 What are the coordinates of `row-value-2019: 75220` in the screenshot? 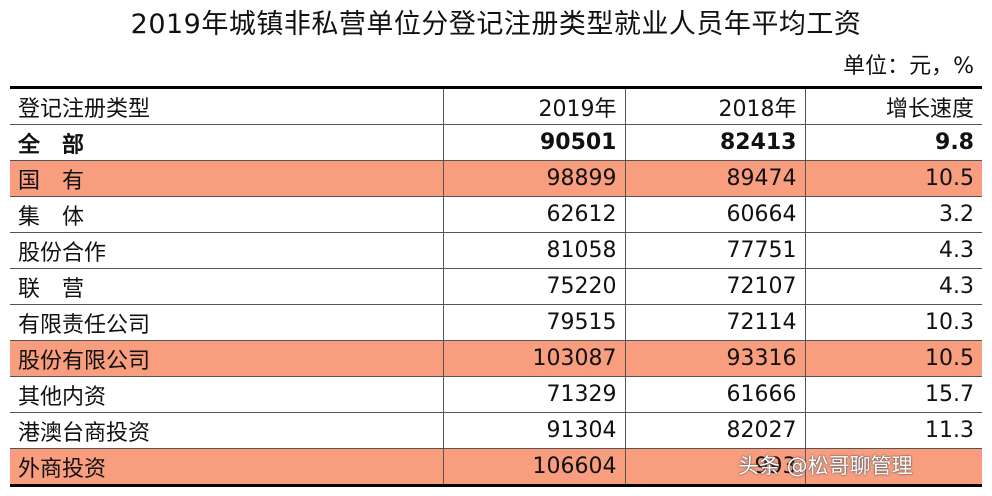 It's located at (534, 286).